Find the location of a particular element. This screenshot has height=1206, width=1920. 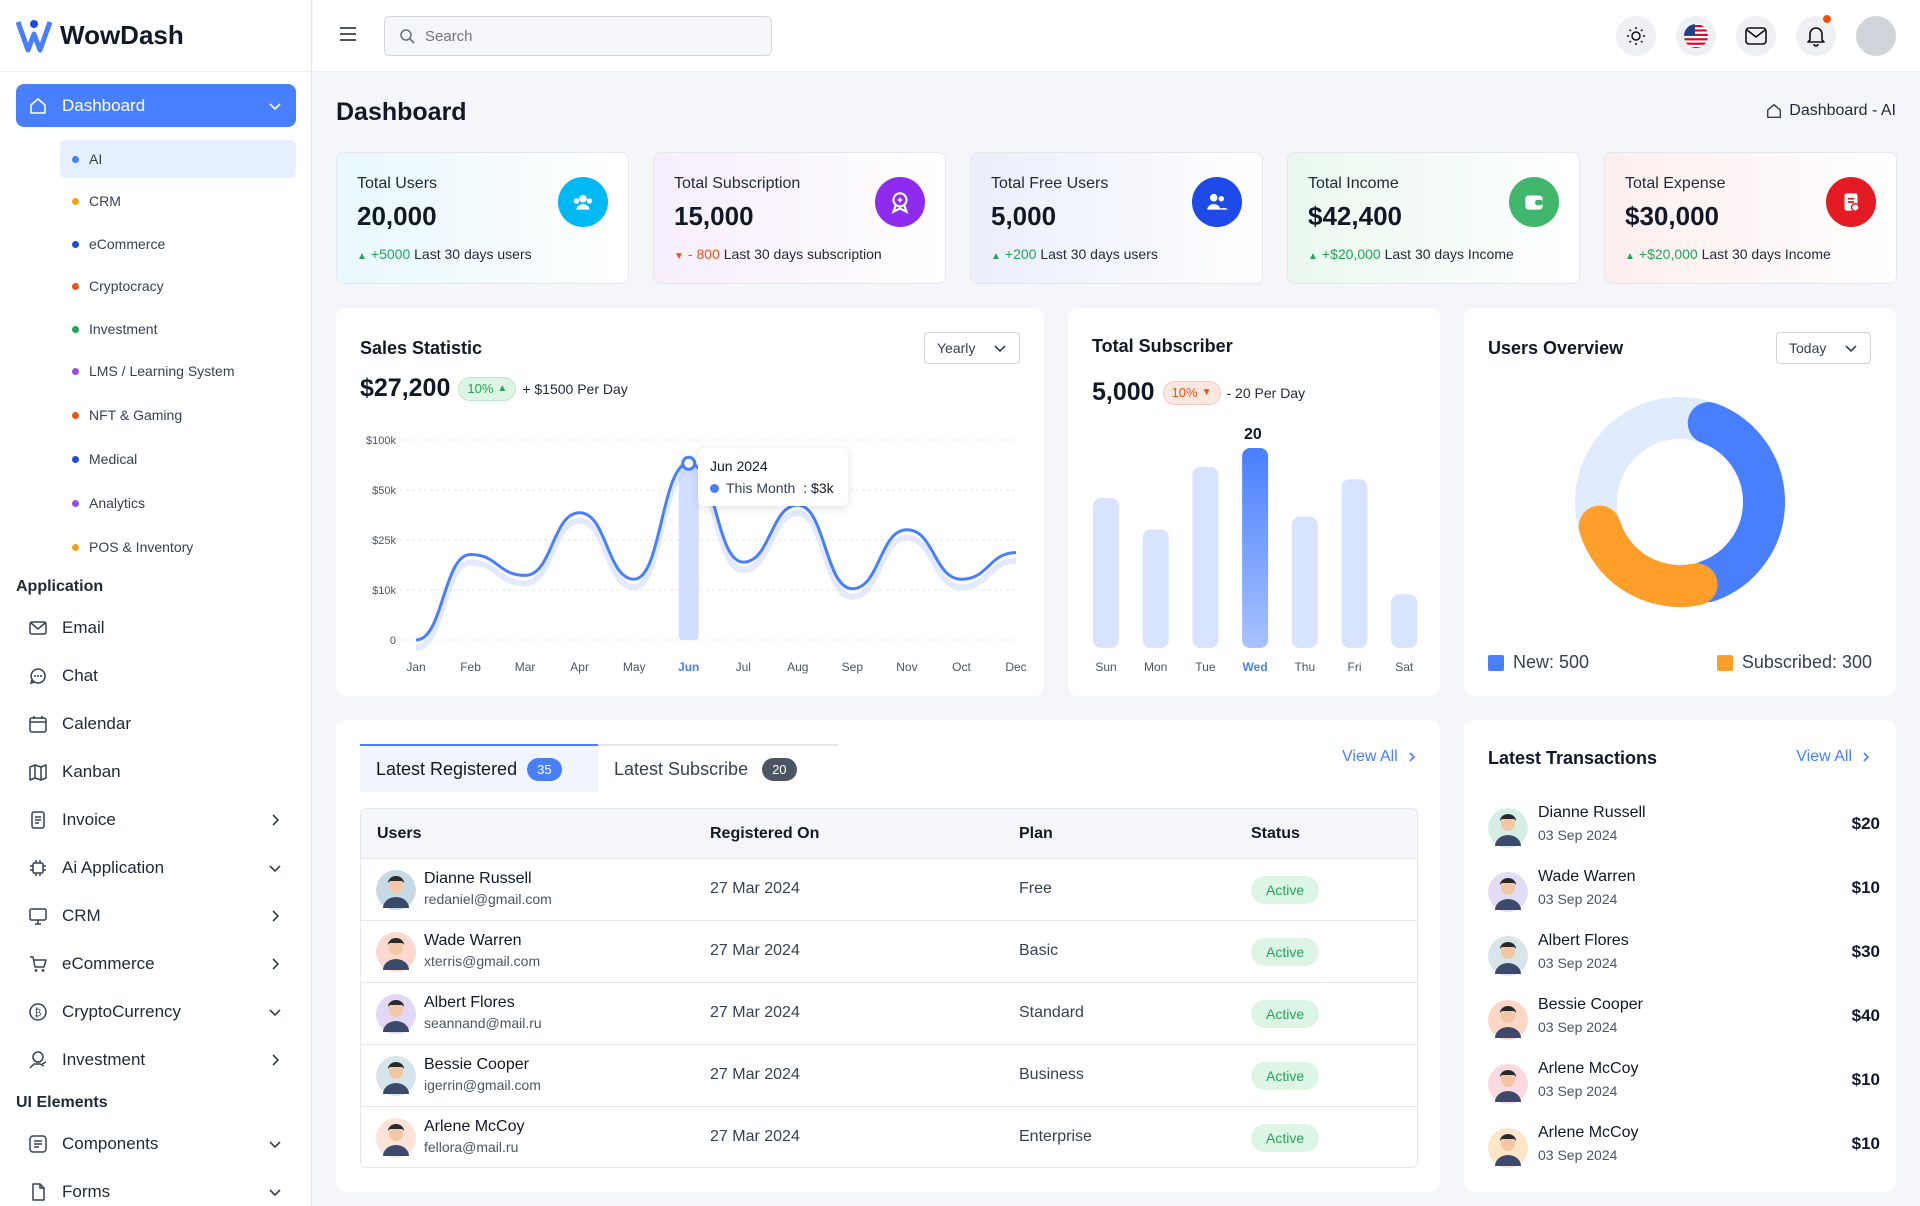

sidebar-subitem-pos-inventory: POS & Inventory is located at coordinates (178, 547).